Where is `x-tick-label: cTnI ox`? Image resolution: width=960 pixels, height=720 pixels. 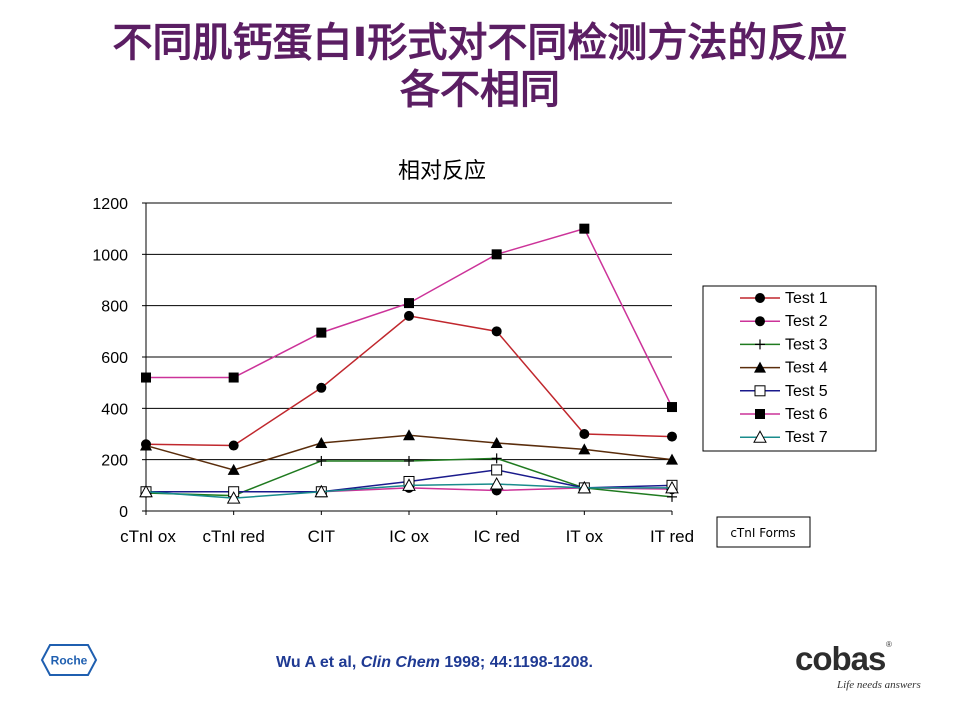 x-tick-label: cTnI ox is located at coordinates (148, 536).